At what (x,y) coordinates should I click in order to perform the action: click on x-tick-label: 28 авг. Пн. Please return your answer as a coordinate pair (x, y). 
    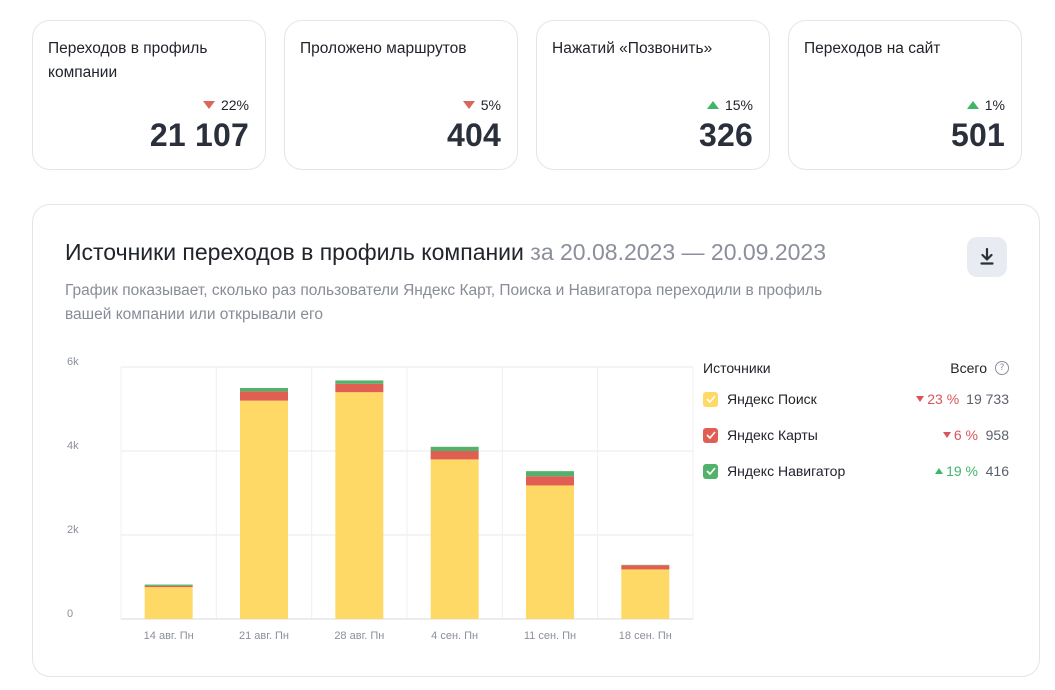
    Looking at the image, I should click on (359, 636).